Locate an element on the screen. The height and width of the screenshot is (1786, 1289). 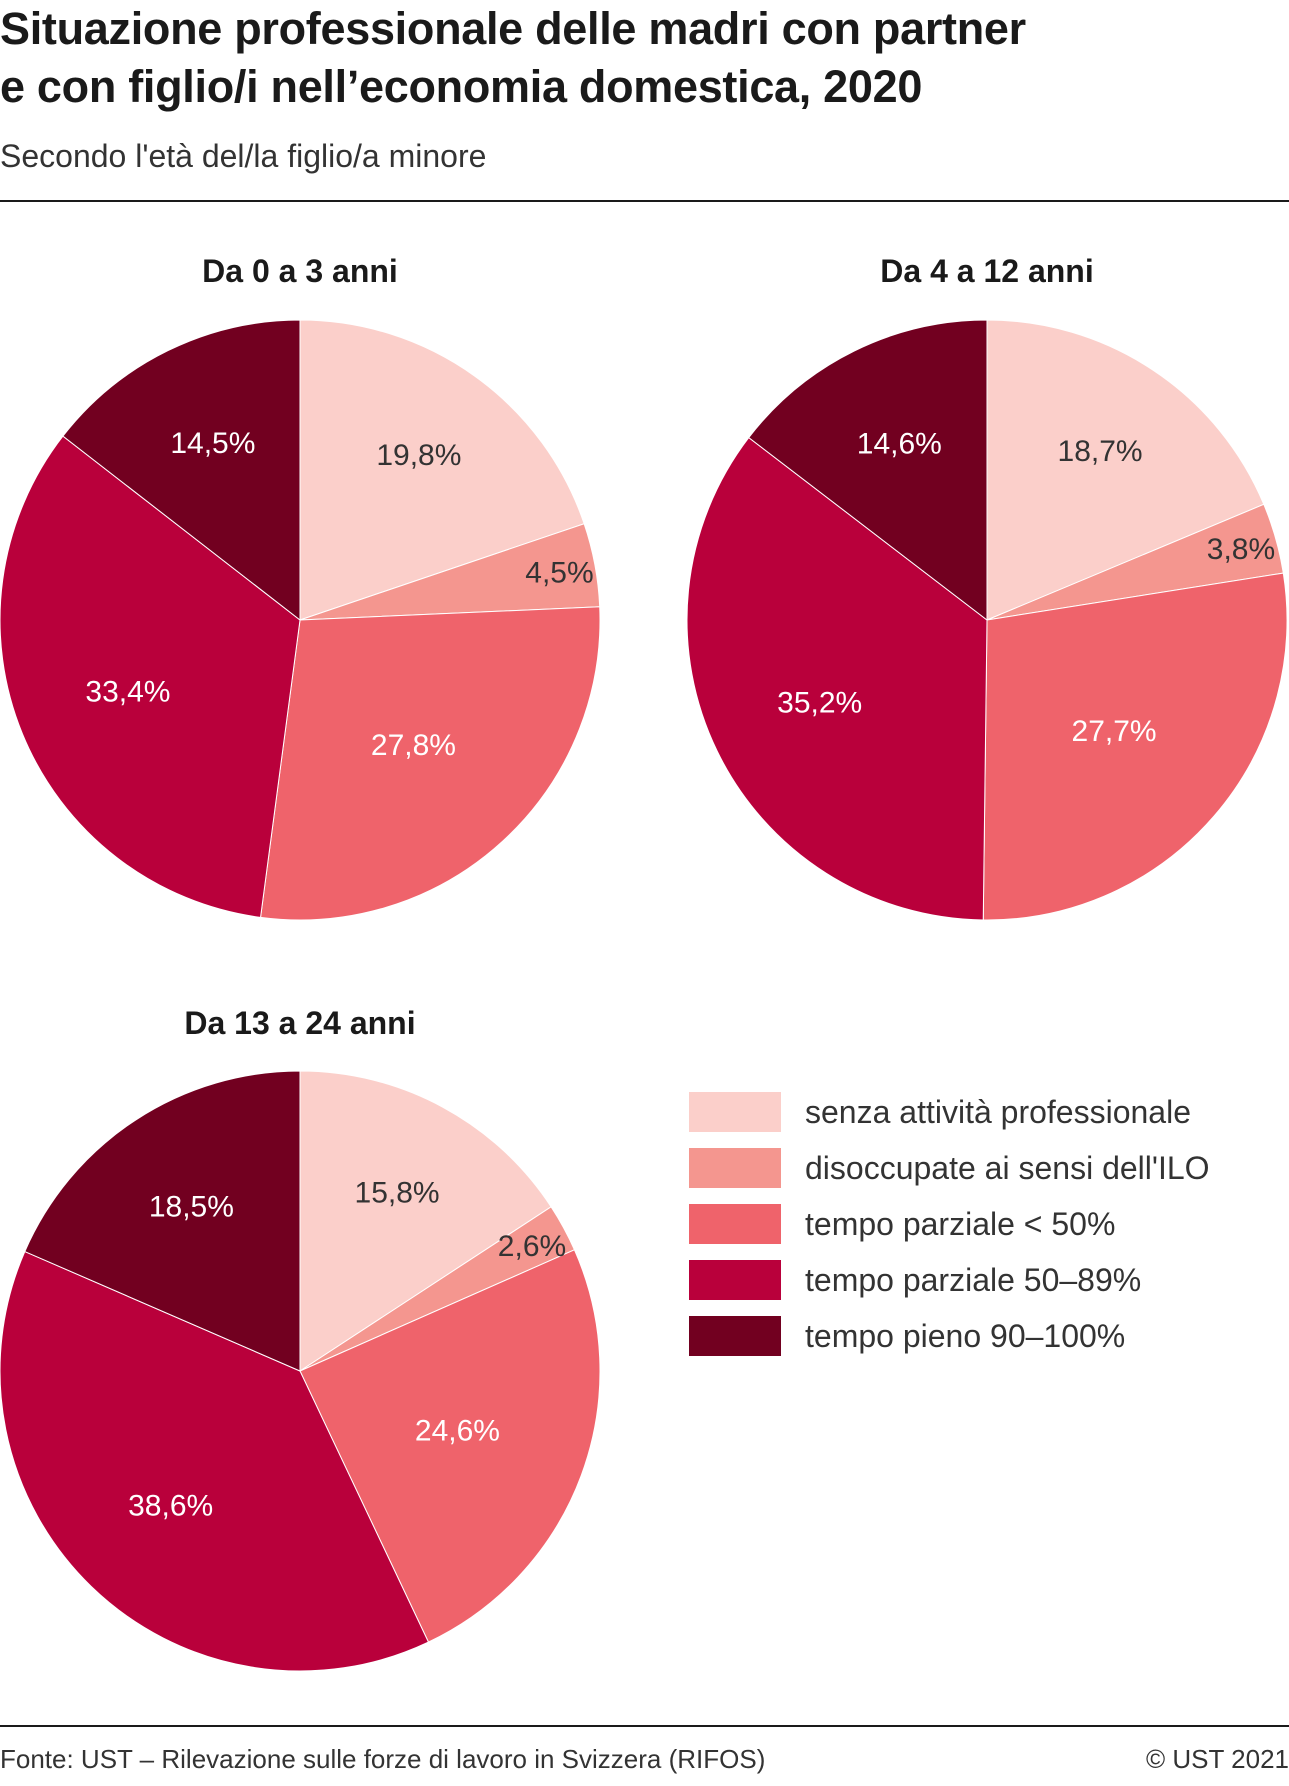
slice-label: 15,8% is located at coordinates (397, 1193).